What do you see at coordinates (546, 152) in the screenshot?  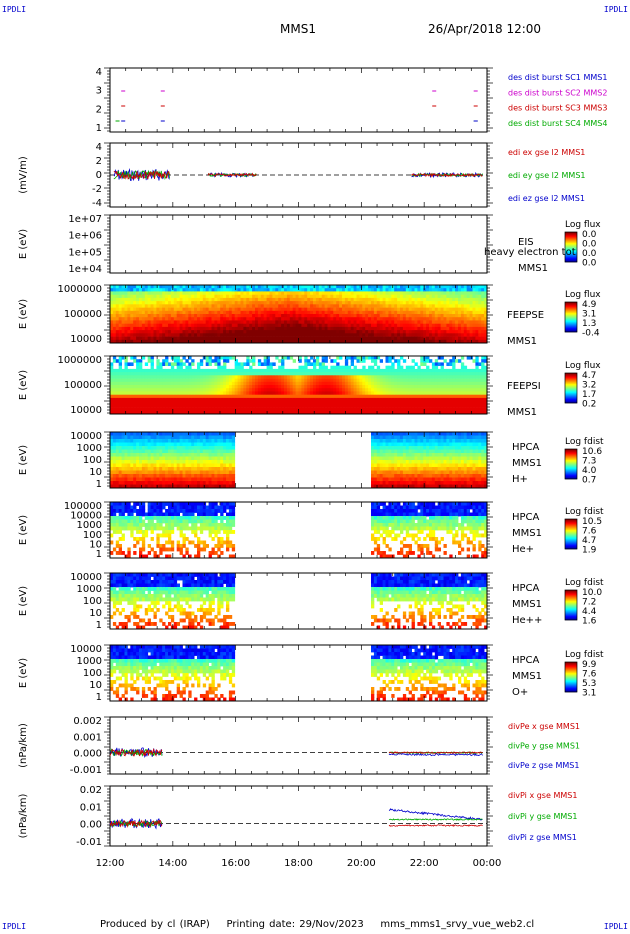 I see `edi-legend-1: edi ex gse l2 MMS1` at bounding box center [546, 152].